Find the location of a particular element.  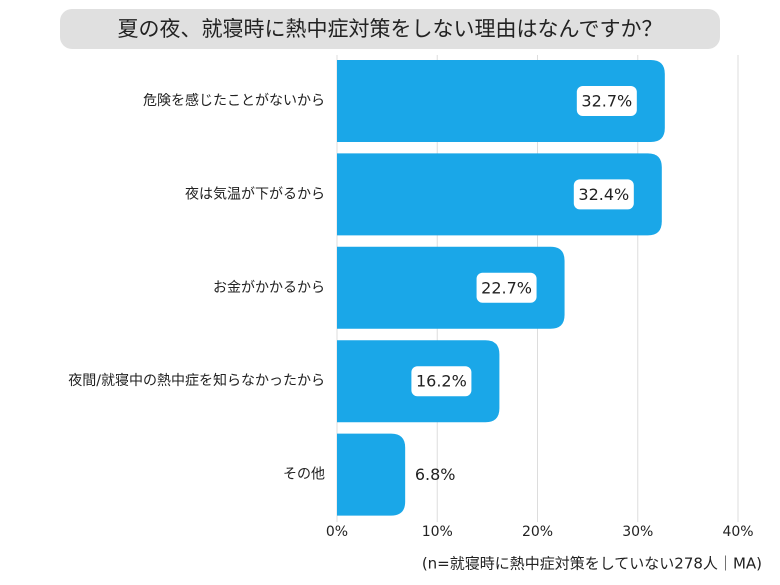

value-label: 16.2% is located at coordinates (441, 381).